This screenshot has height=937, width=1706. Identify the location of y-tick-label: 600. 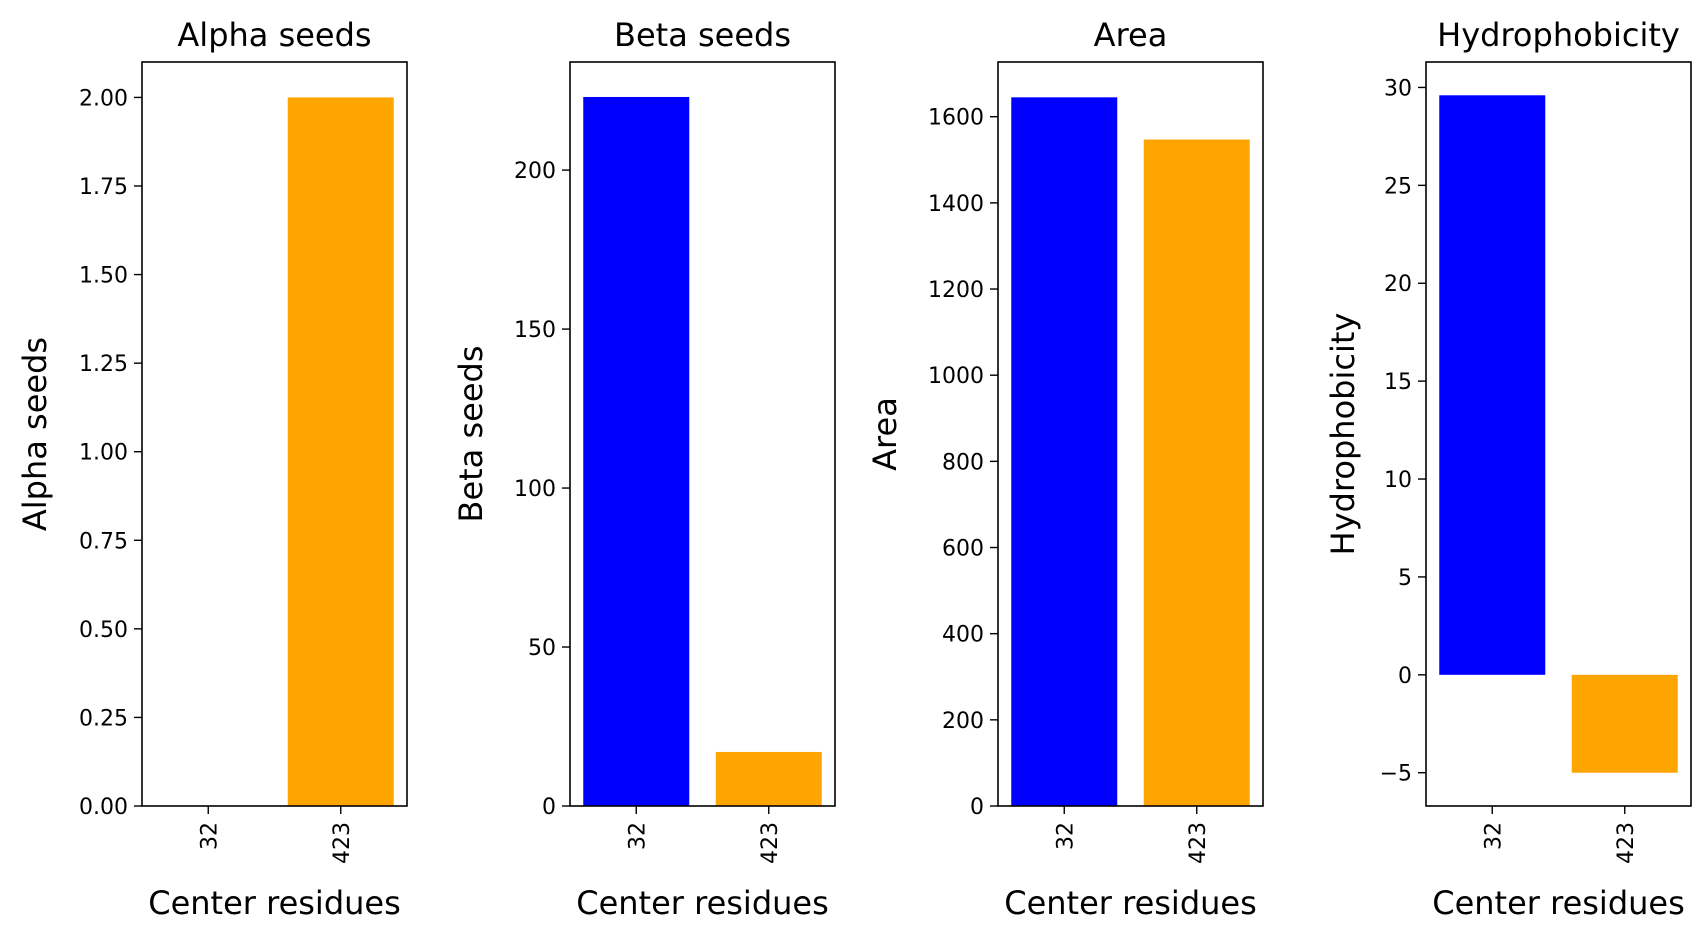
(963, 549).